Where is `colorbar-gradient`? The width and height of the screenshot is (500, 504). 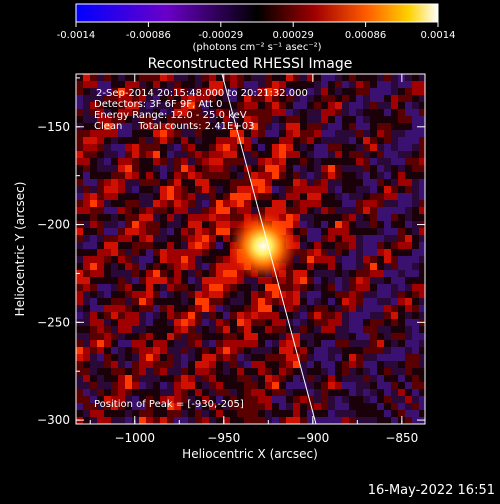 colorbar-gradient is located at coordinates (257, 13).